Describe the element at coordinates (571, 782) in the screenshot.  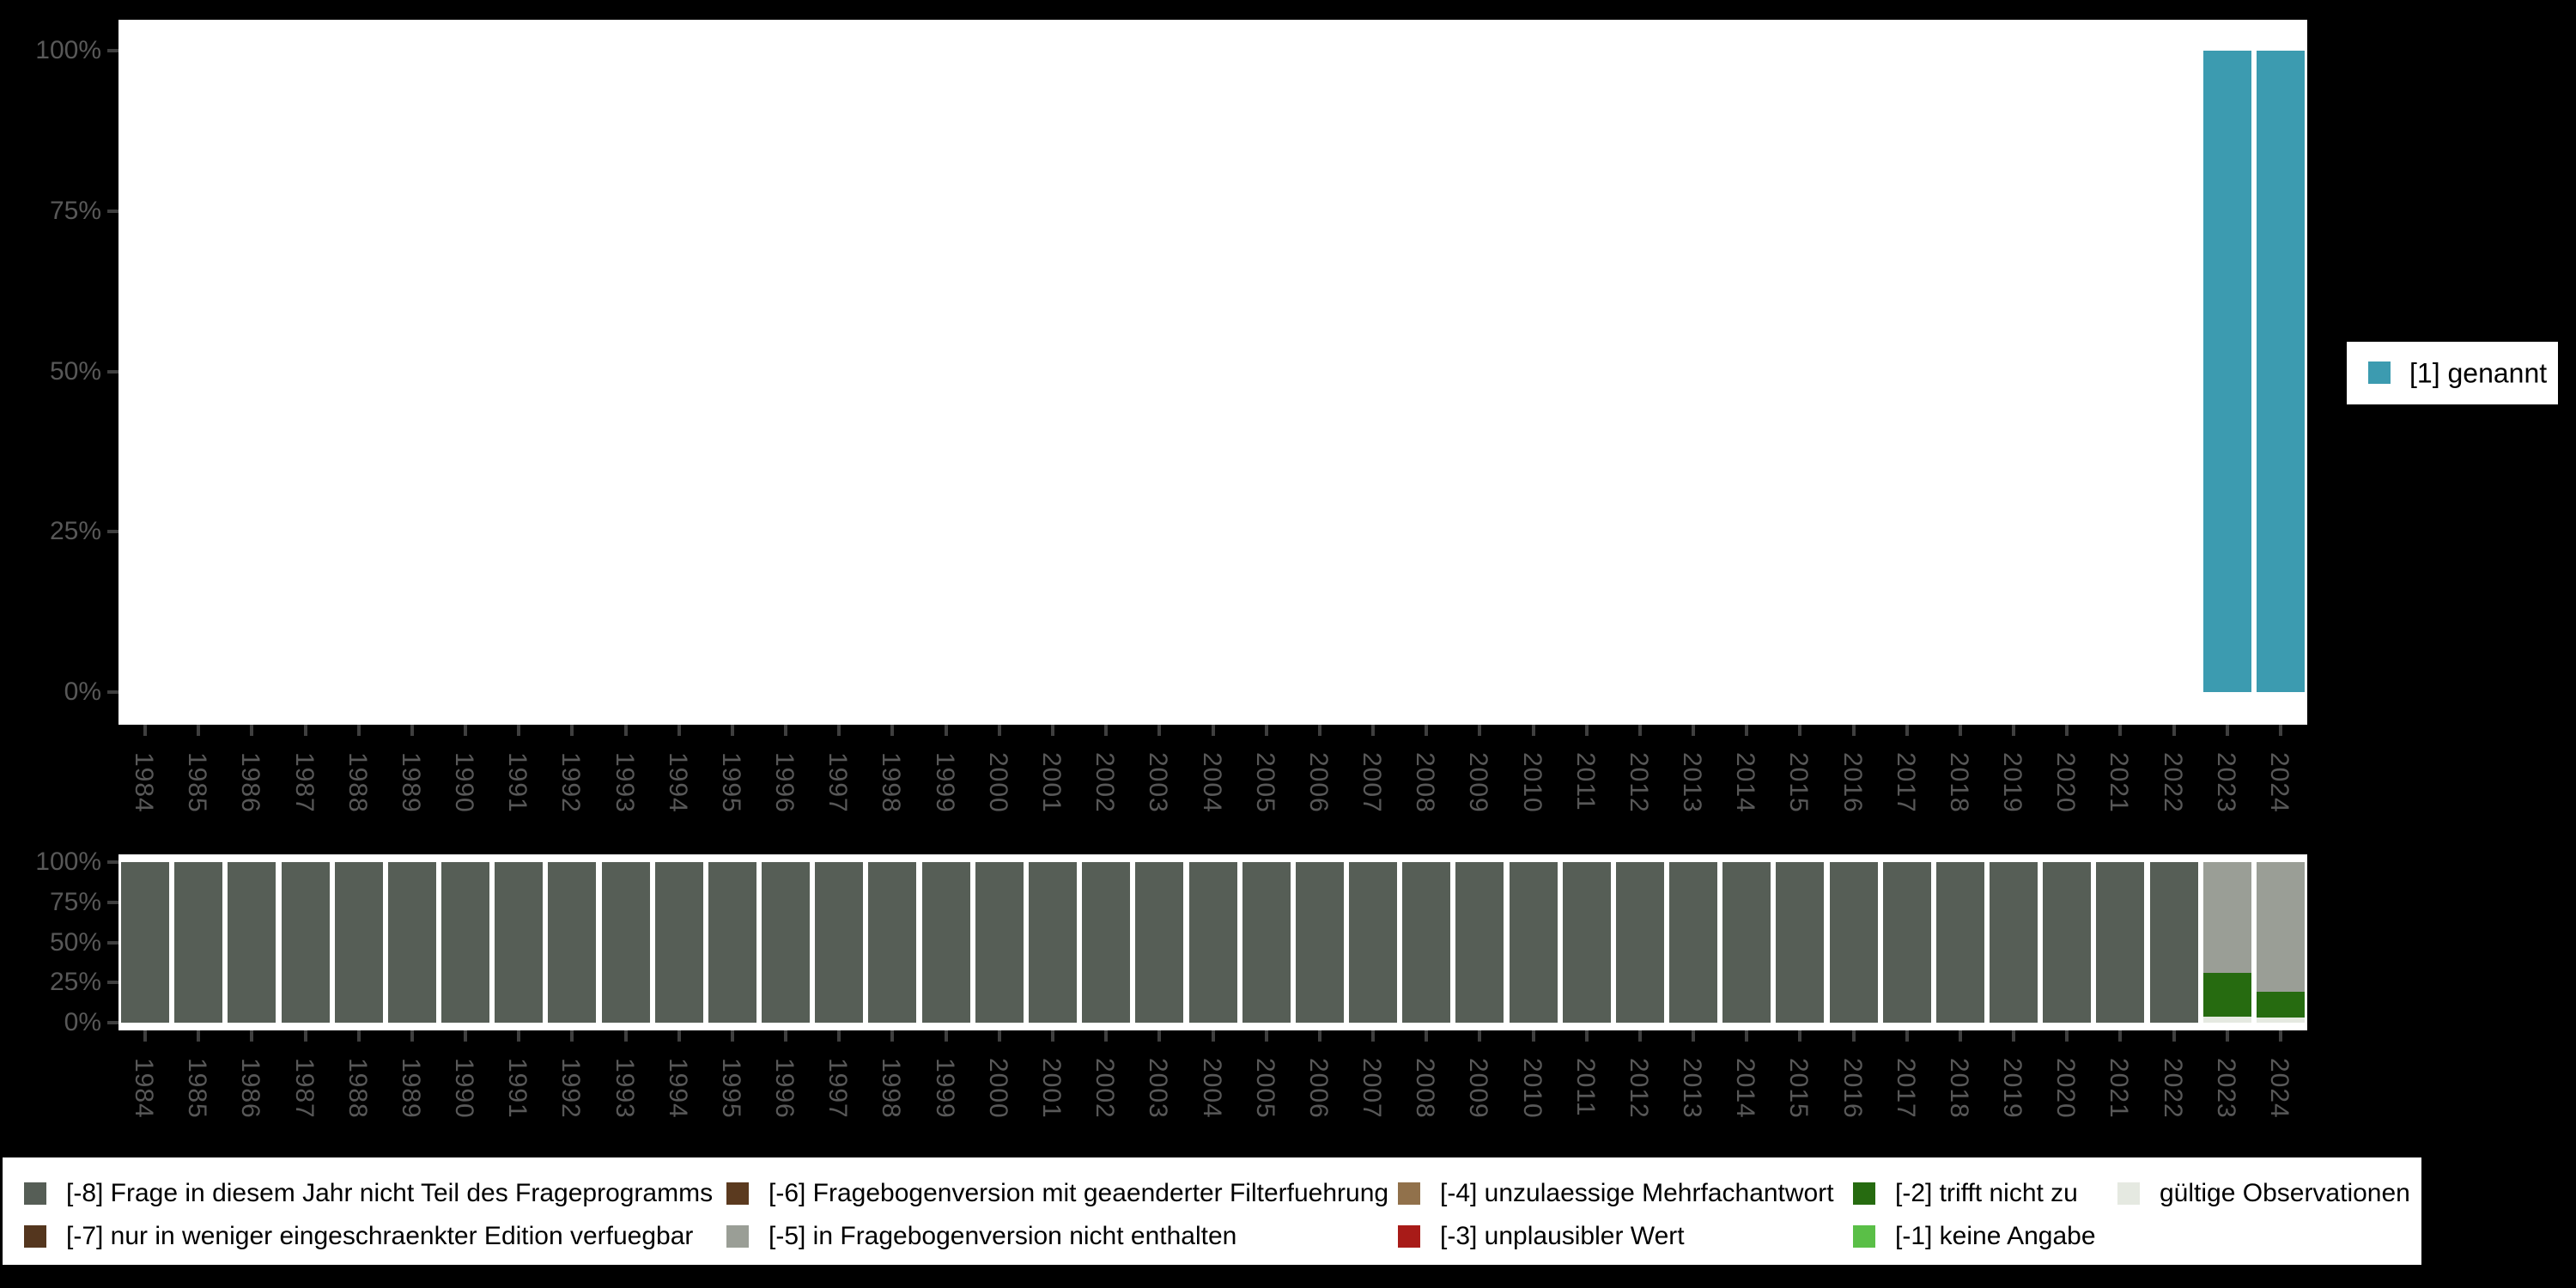
I see `x-axis-year-label: 1992` at that location.